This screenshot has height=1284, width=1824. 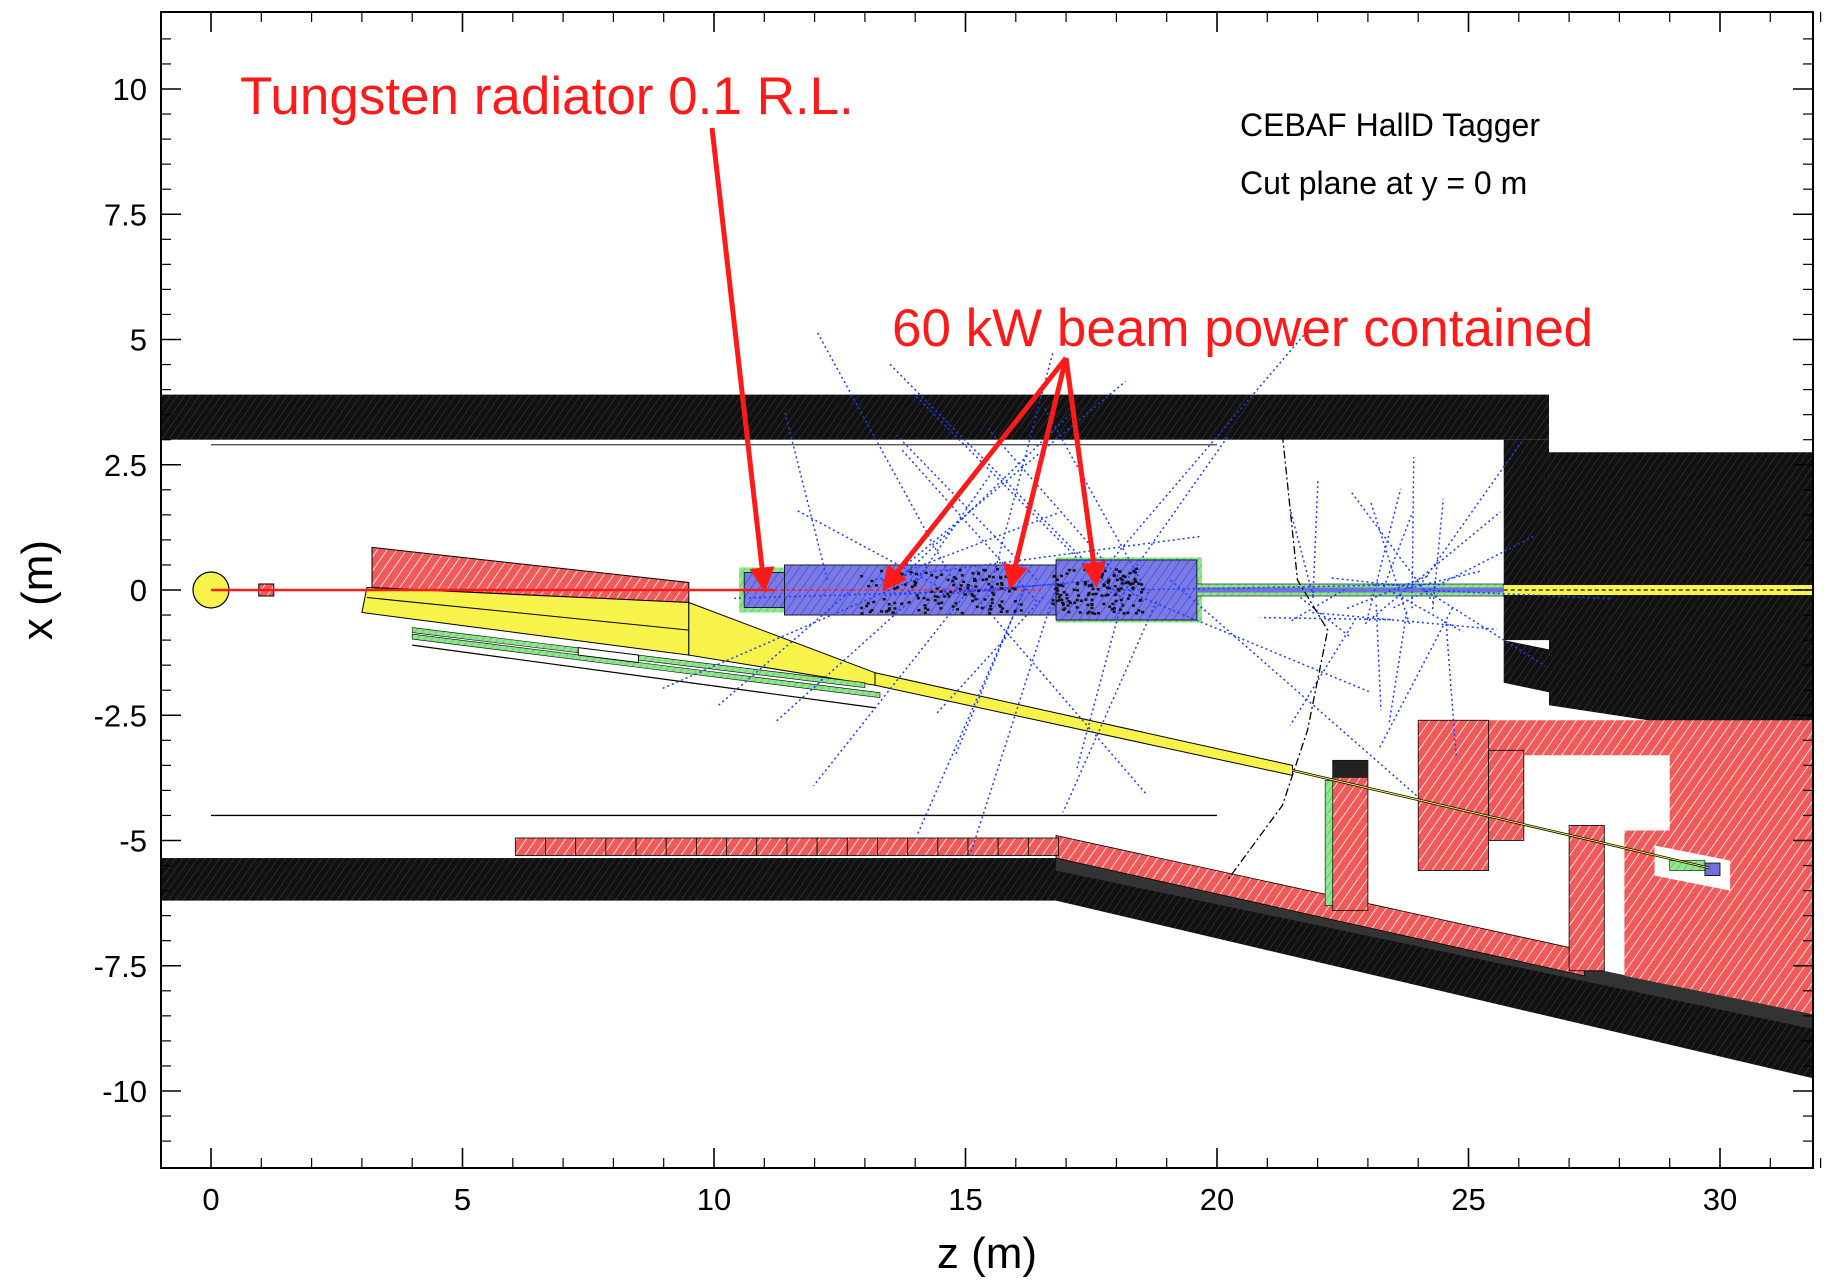 I want to click on y-tick-label: -10, so click(x=124, y=1091).